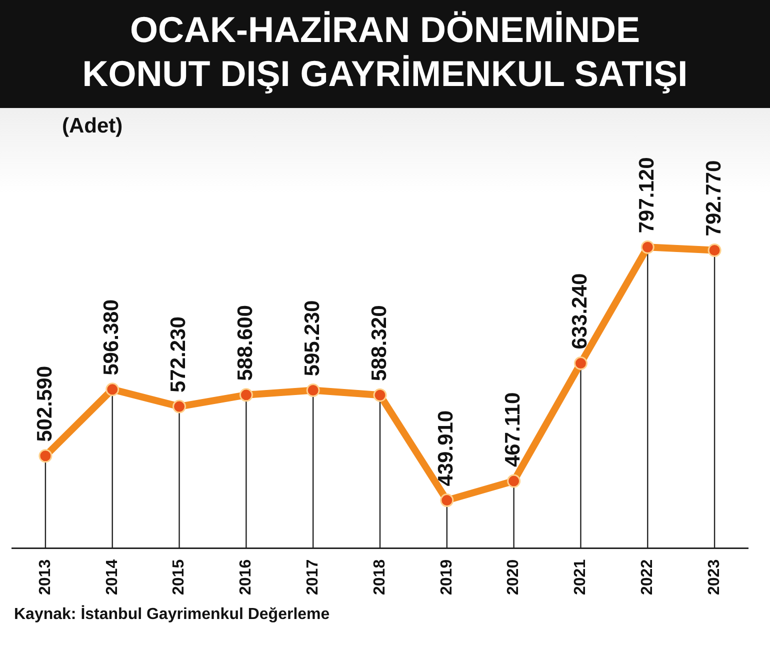  I want to click on data-label: 588.320, so click(379, 343).